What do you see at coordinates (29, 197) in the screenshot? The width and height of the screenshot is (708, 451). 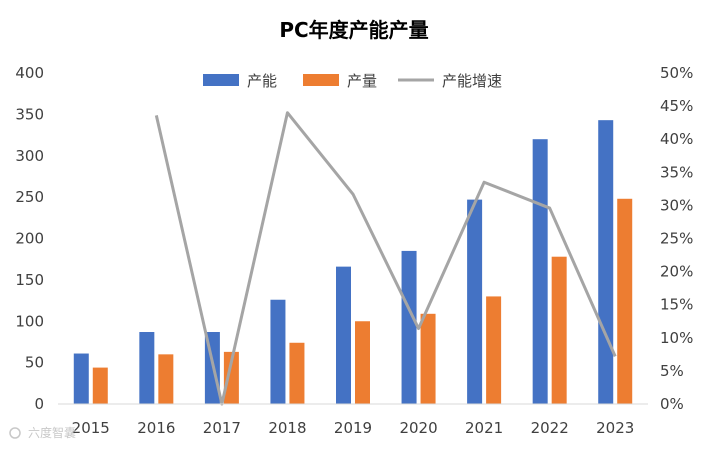 I see `y-left-tick-label: 250` at bounding box center [29, 197].